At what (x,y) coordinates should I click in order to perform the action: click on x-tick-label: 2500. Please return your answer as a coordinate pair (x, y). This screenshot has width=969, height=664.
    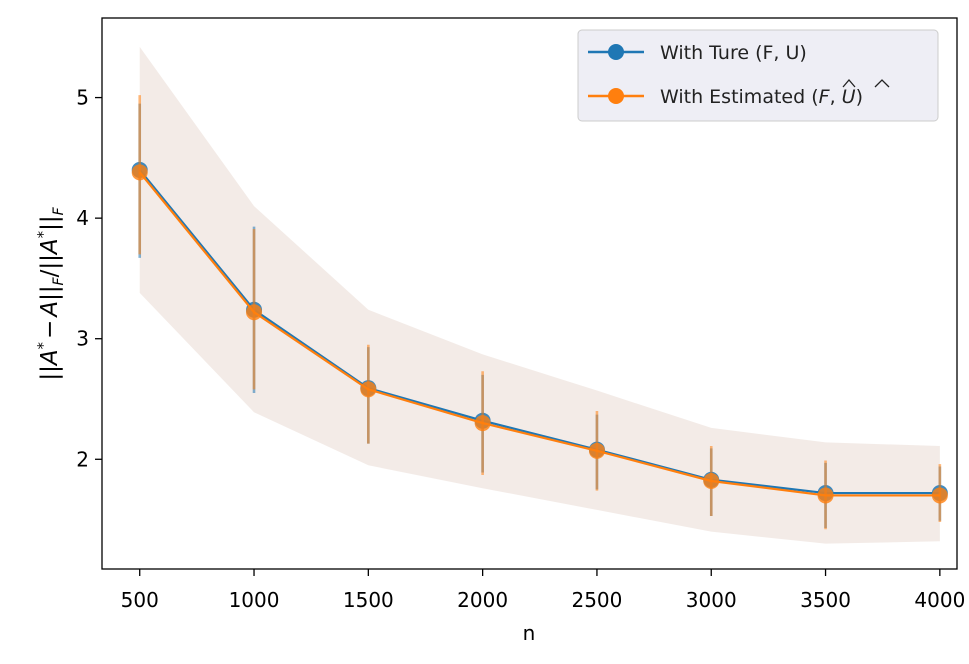
    Looking at the image, I should click on (596, 600).